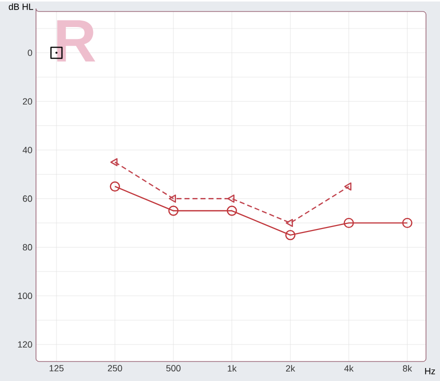 This screenshot has width=440, height=381. Describe the element at coordinates (291, 368) in the screenshot. I see `x-tick-label: 2k` at that location.